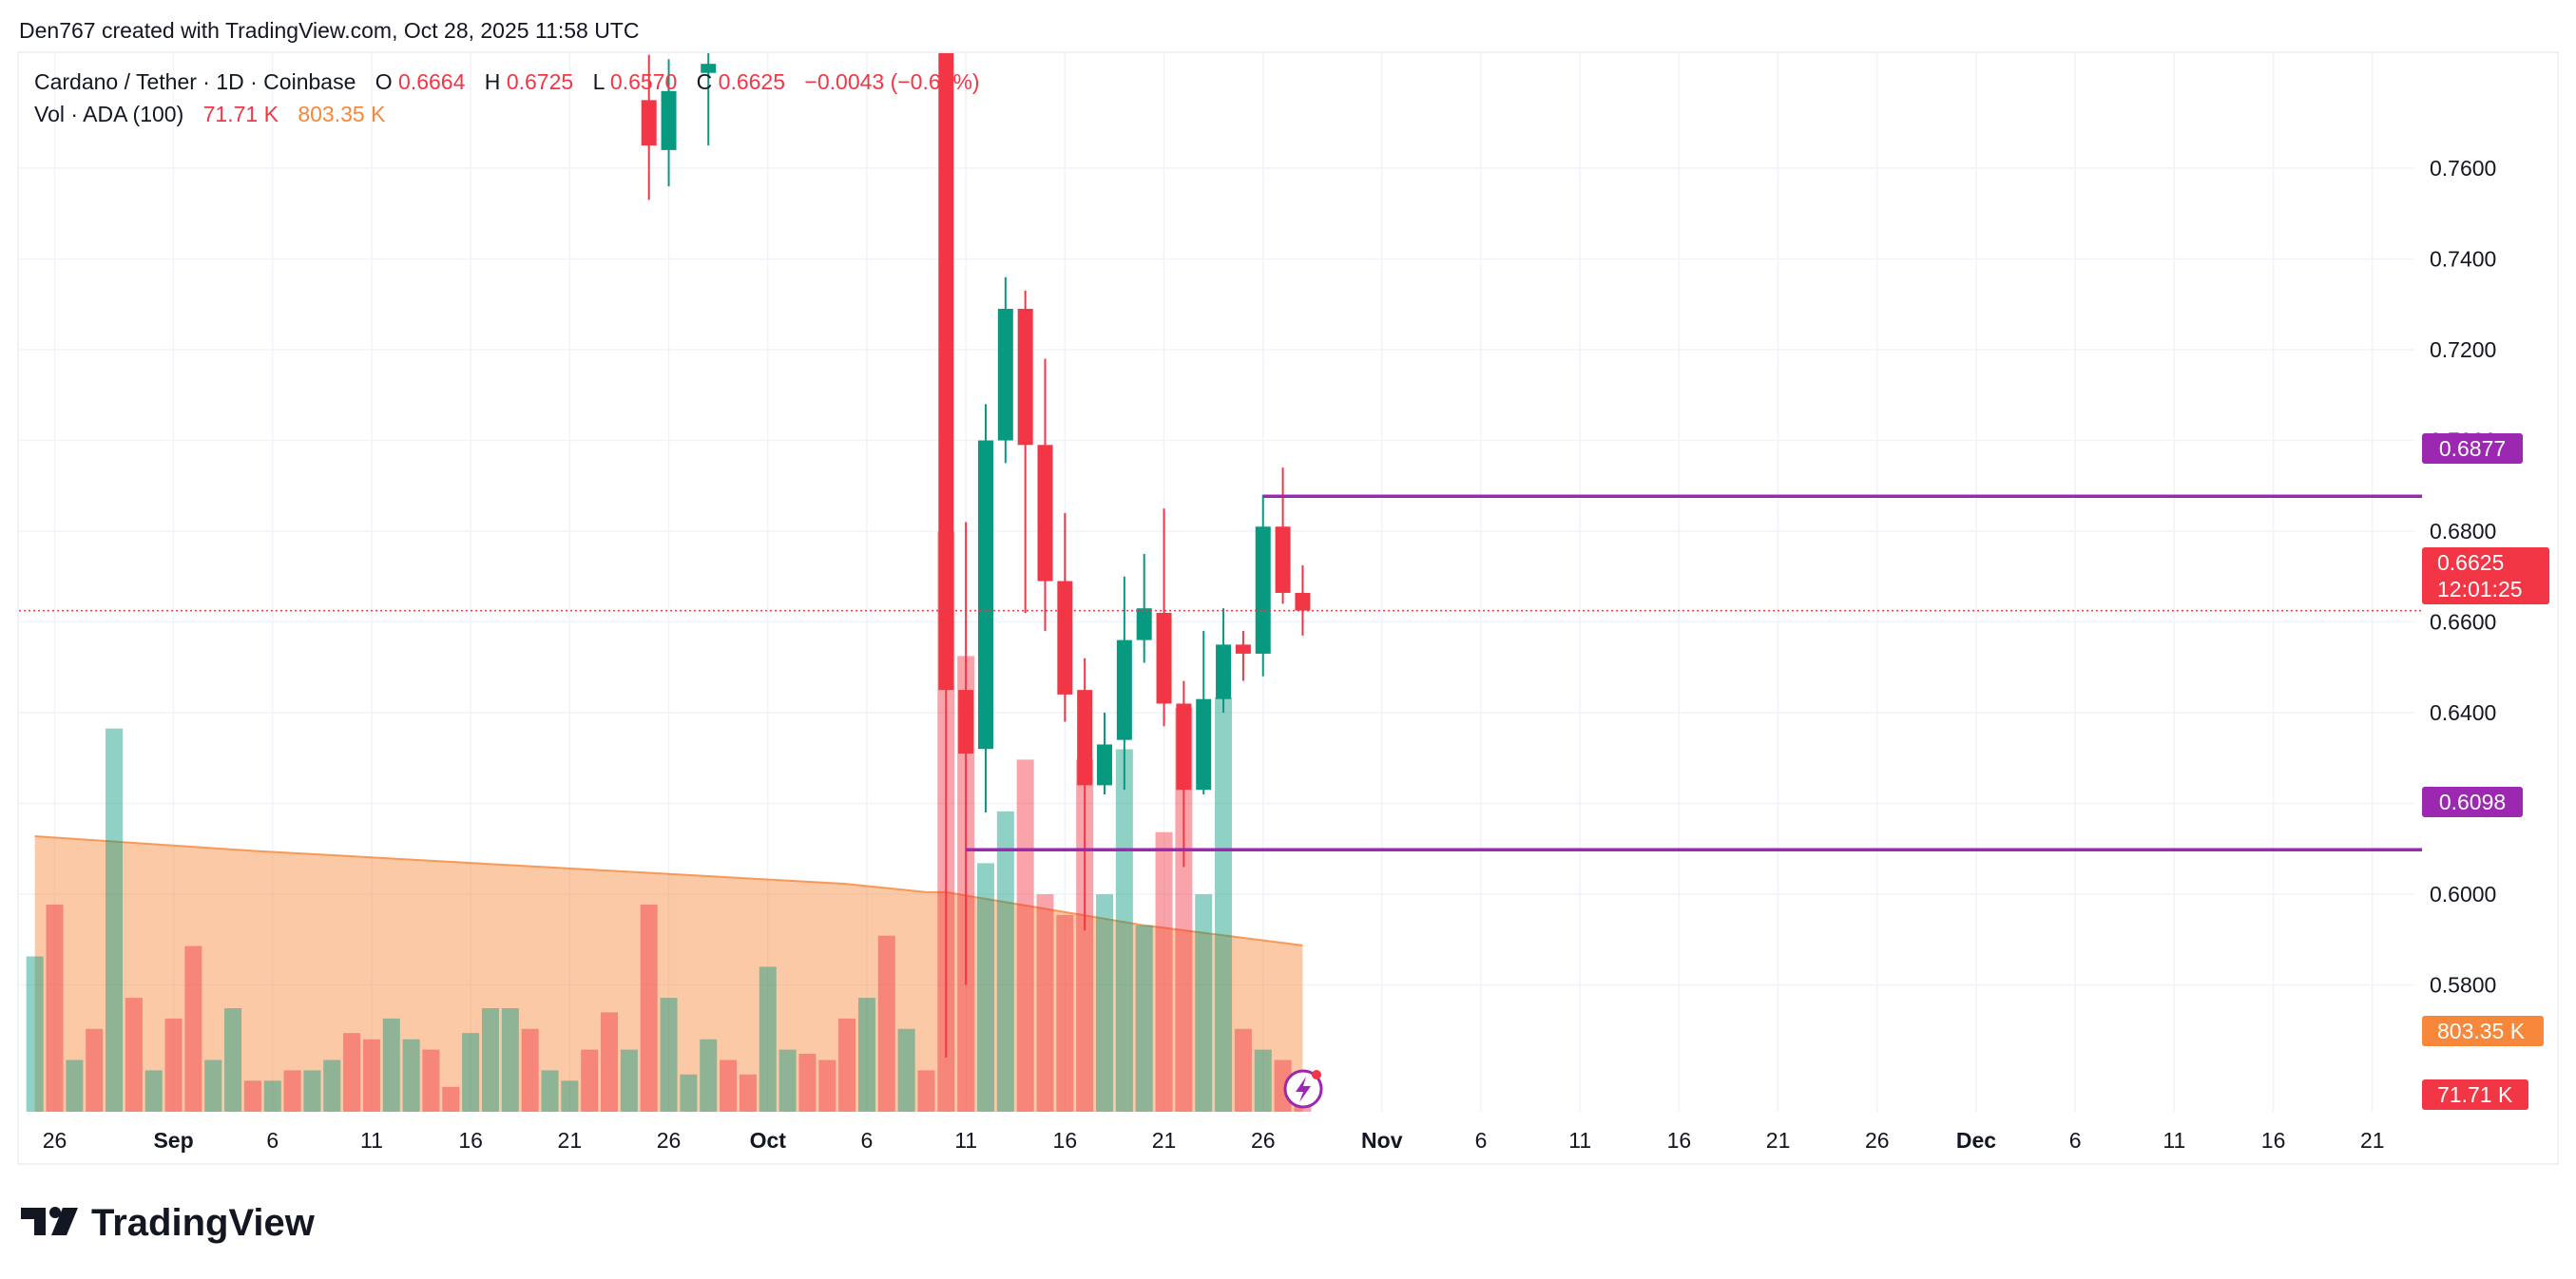 The height and width of the screenshot is (1279, 2576). What do you see at coordinates (2463, 986) in the screenshot?
I see `price-tick-label: 0.5800` at bounding box center [2463, 986].